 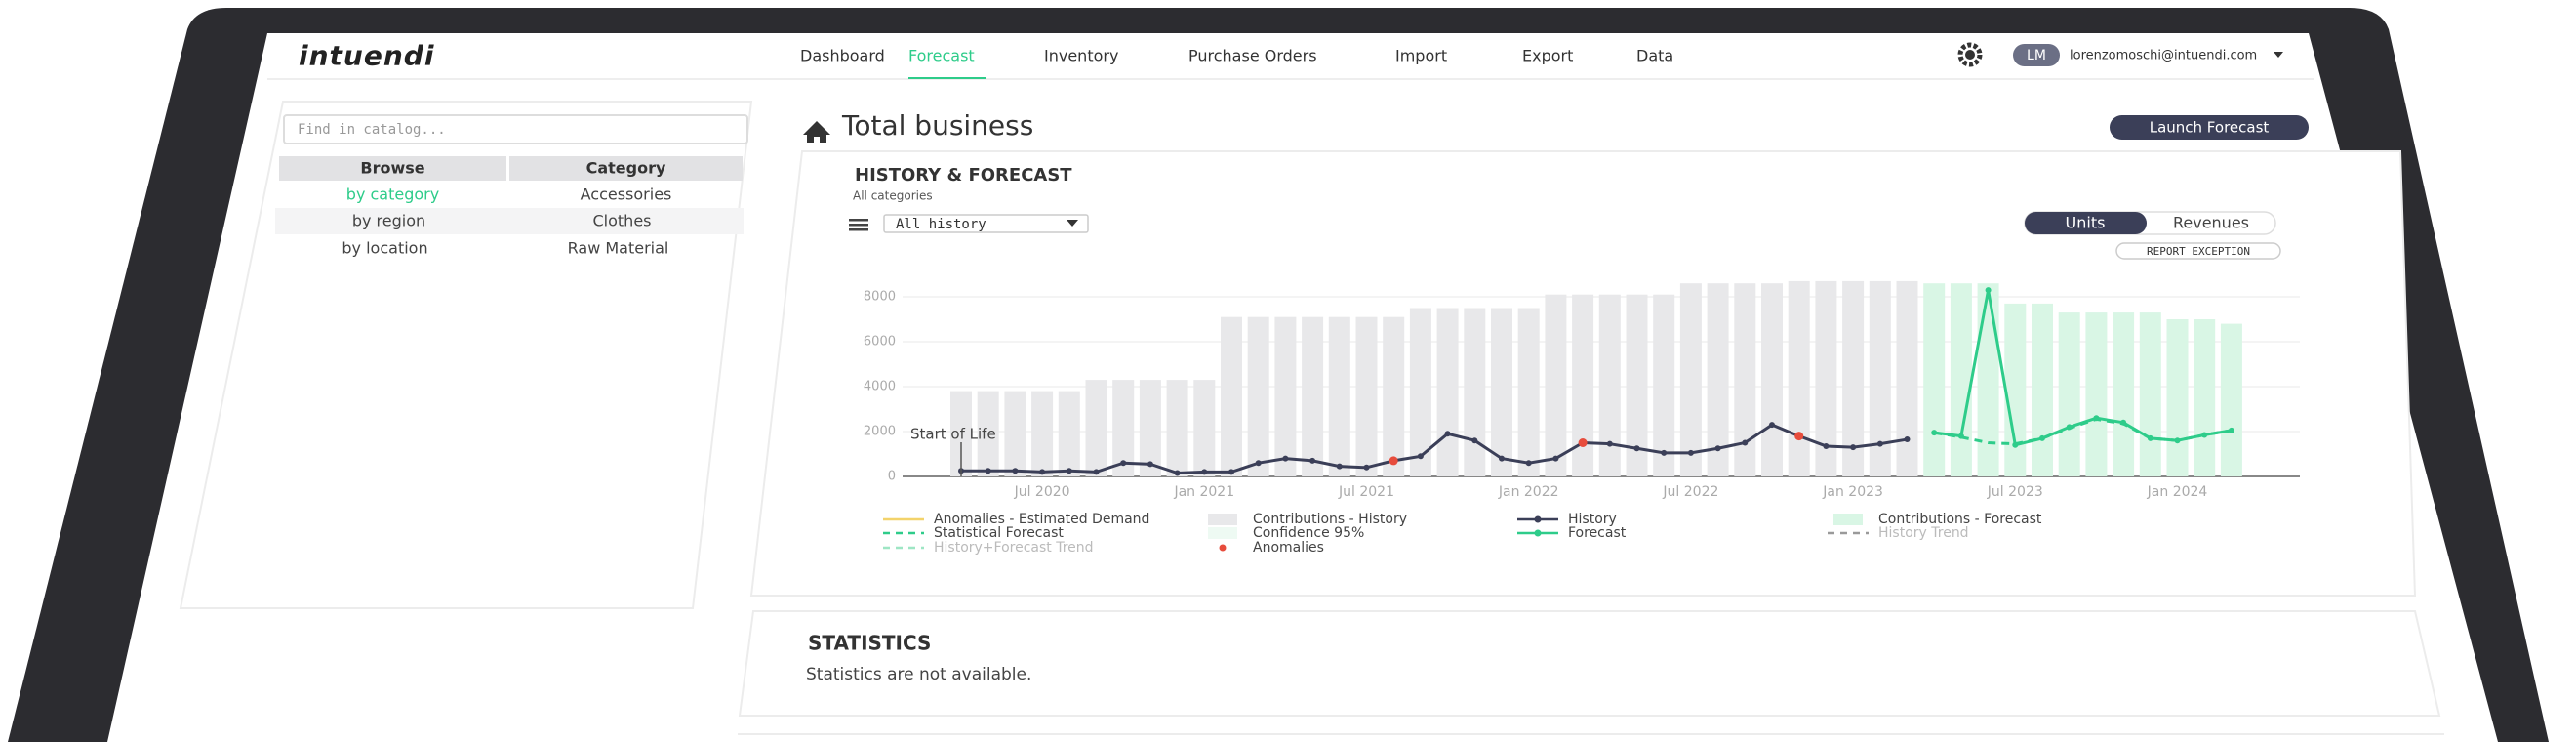 I want to click on sidebar-cell: by category, so click(x=392, y=195).